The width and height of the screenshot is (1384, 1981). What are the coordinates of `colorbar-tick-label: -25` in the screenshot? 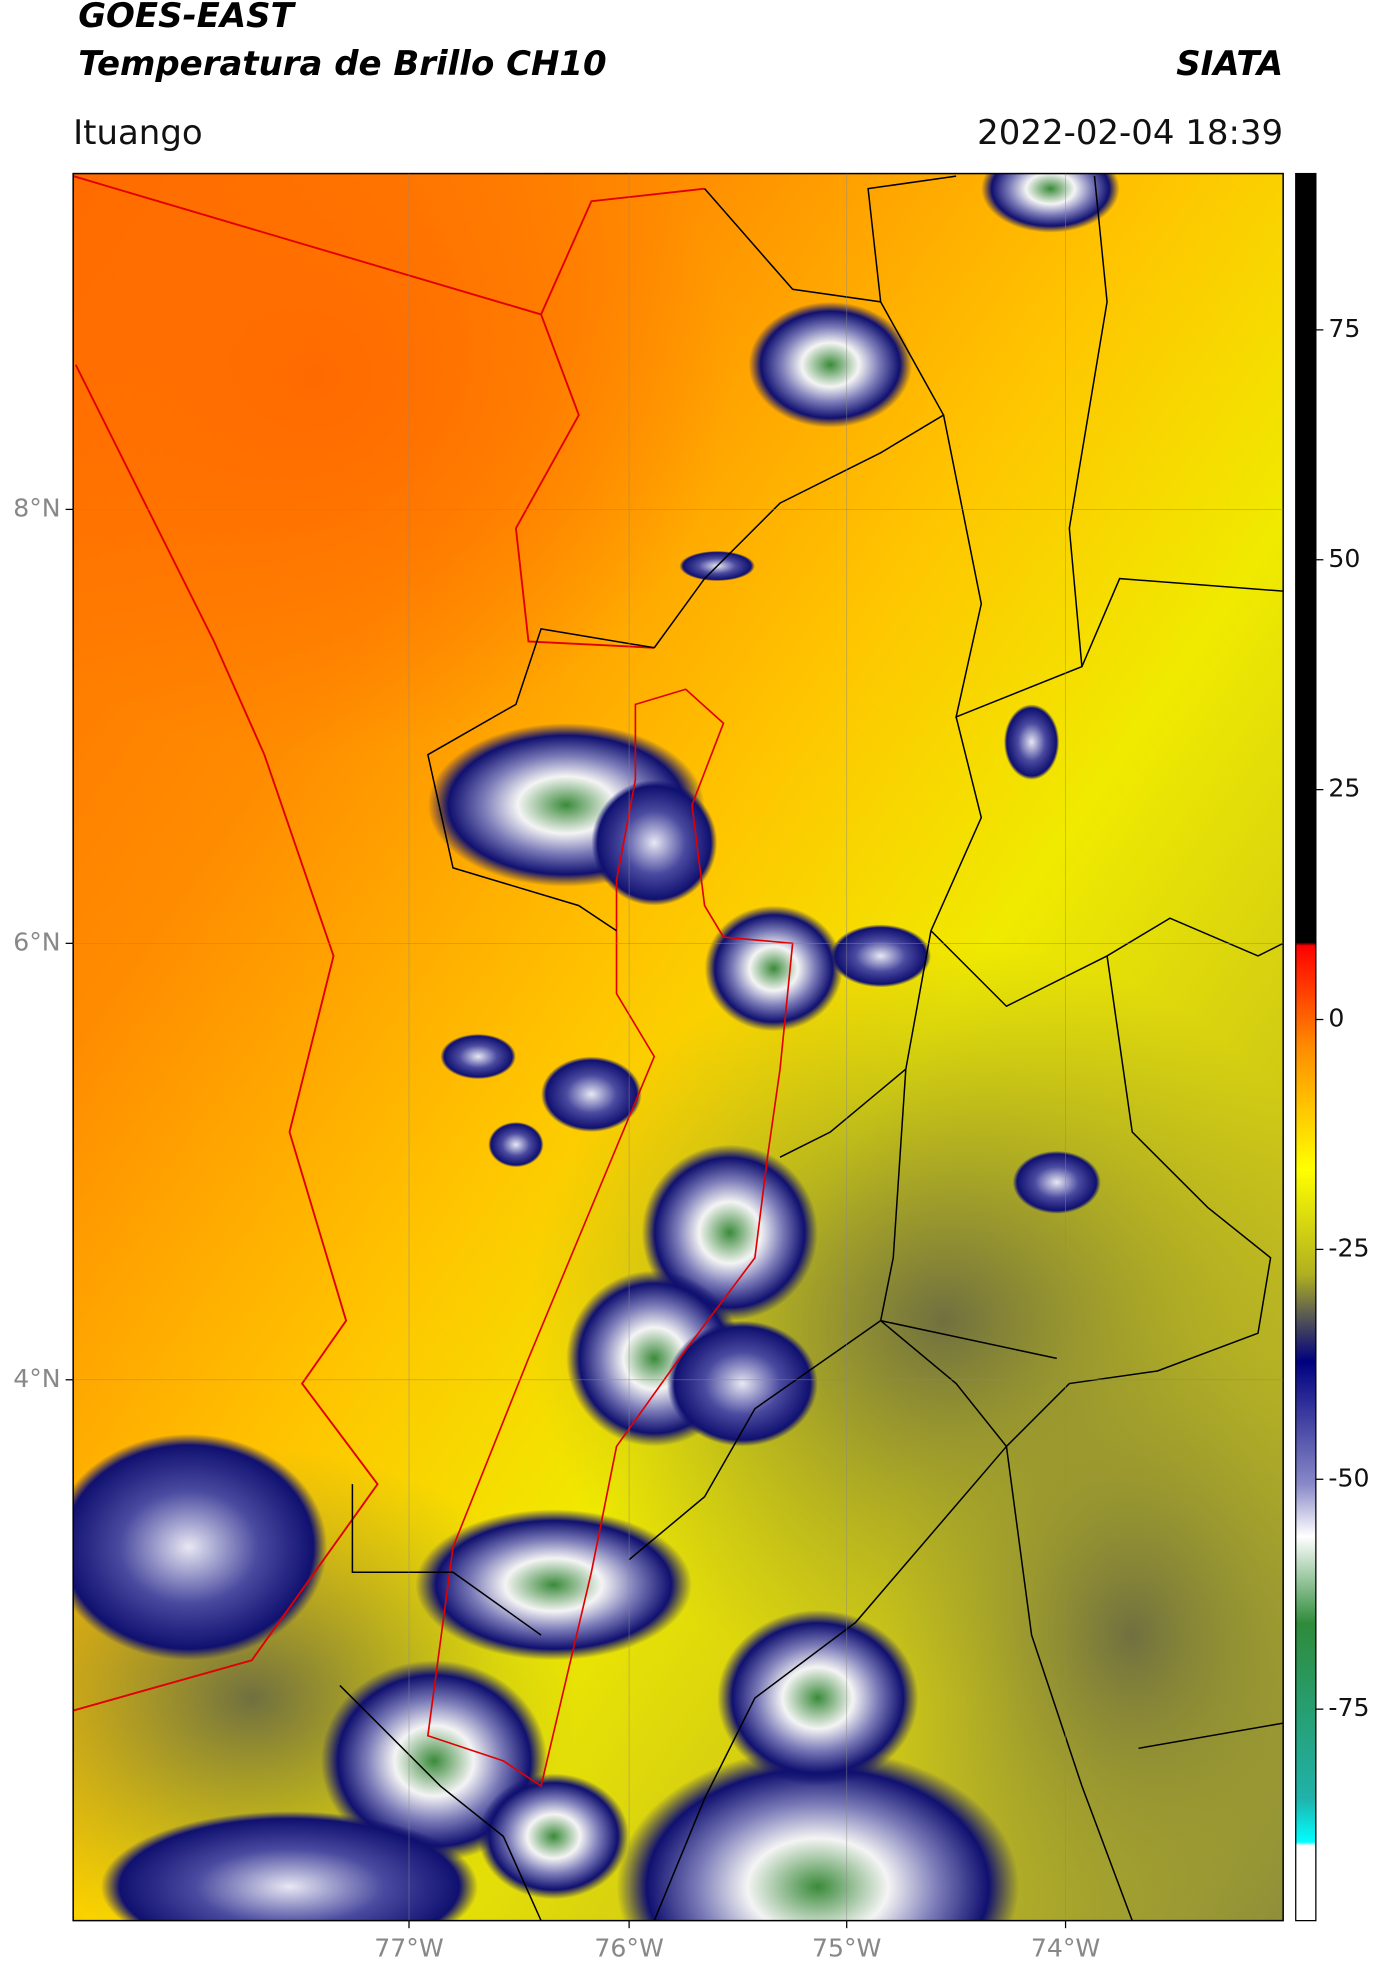 It's located at (1348, 1247).